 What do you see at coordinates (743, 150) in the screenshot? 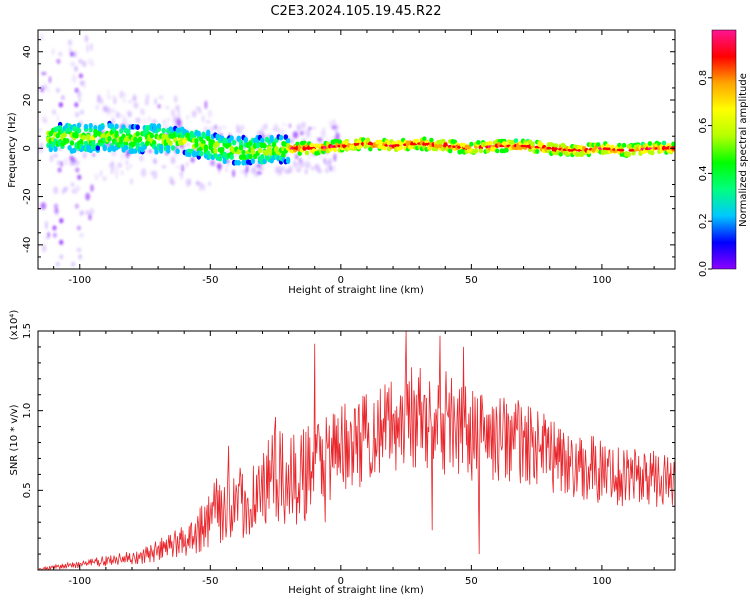
I see `colorbar-label: Normalized spectral amplitude` at bounding box center [743, 150].